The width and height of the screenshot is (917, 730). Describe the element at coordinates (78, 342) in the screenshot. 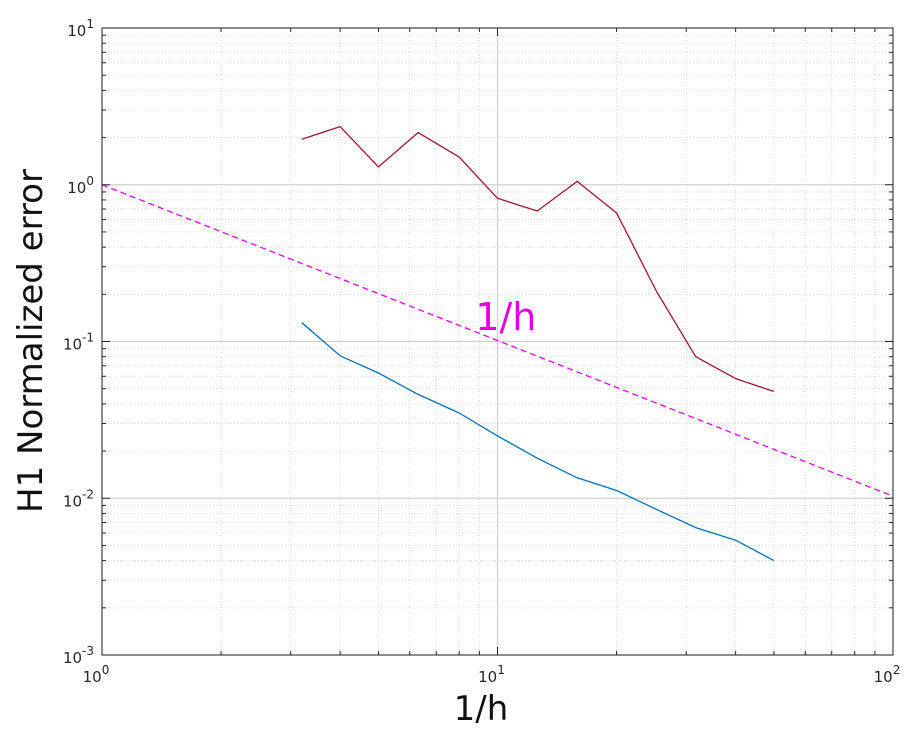

I see `y-tick-label: 10⁻¹` at that location.